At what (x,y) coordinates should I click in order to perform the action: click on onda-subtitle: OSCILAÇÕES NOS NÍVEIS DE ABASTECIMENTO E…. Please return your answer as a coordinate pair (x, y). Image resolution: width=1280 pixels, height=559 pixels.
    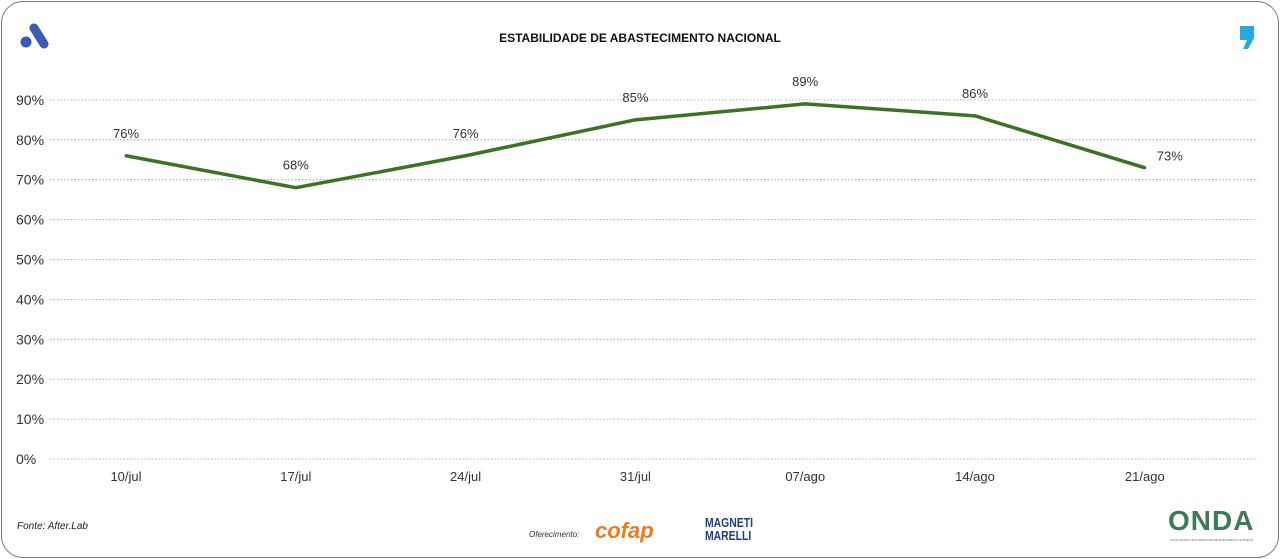
    Looking at the image, I should click on (1212, 540).